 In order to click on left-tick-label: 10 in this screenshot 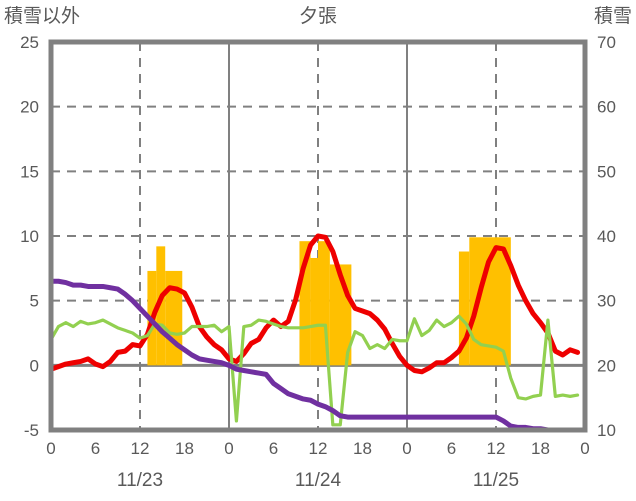, I will do `click(29, 236)`.